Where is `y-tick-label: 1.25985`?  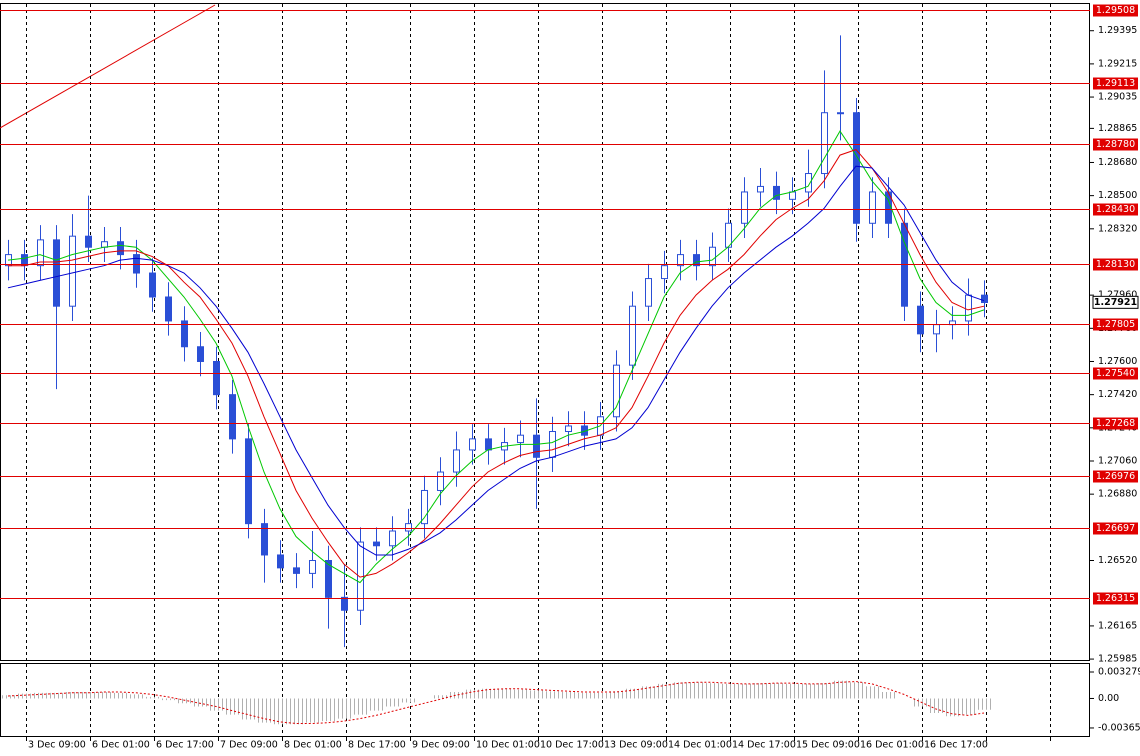 y-tick-label: 1.25985 is located at coordinates (1117, 659).